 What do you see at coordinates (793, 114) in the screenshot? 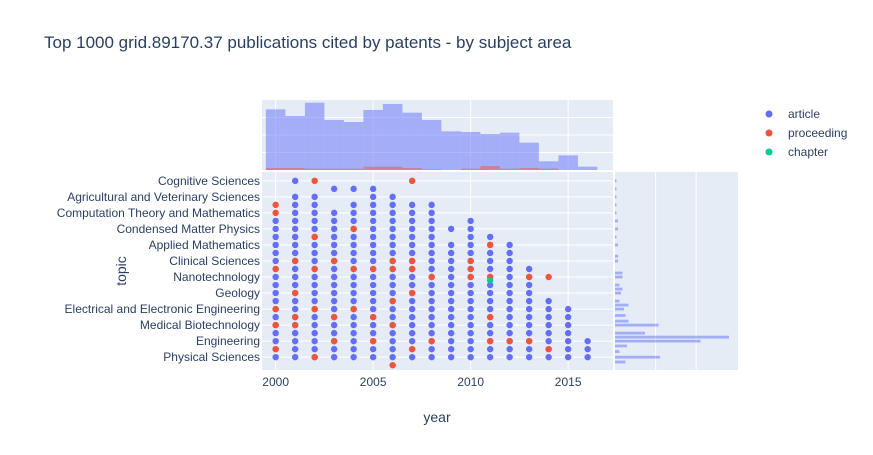
I see `legend-item-article: article` at bounding box center [793, 114].